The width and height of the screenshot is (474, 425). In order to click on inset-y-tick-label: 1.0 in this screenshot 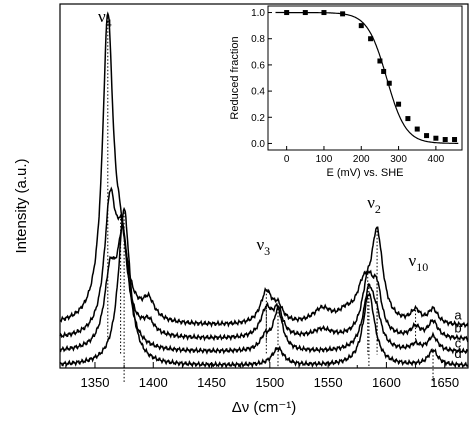, I will do `click(258, 13)`.